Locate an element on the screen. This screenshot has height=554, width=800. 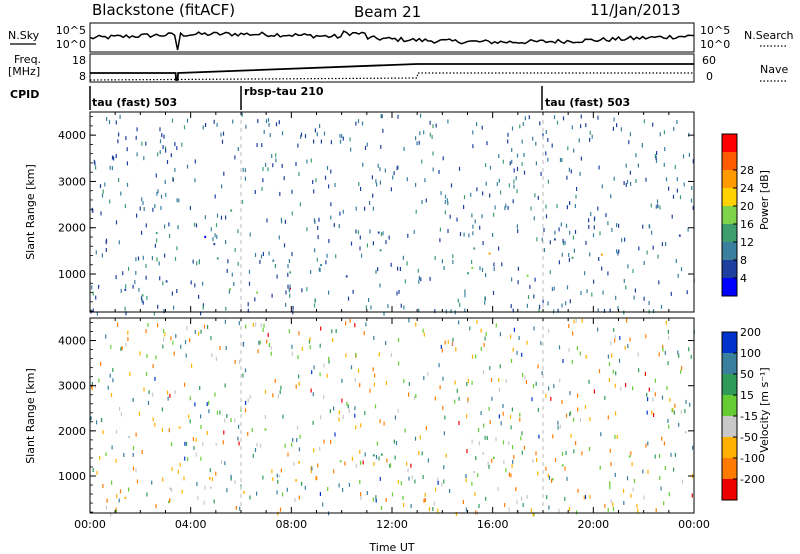
x-tick-label: 04:00 is located at coordinates (191, 524).